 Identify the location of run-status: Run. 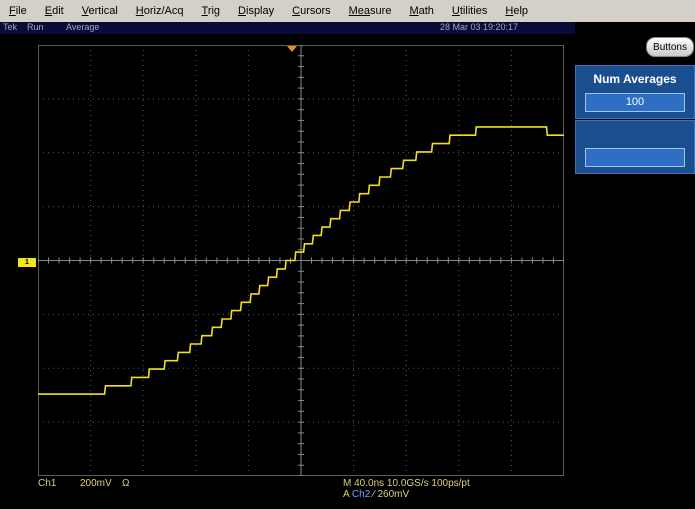
(35, 27).